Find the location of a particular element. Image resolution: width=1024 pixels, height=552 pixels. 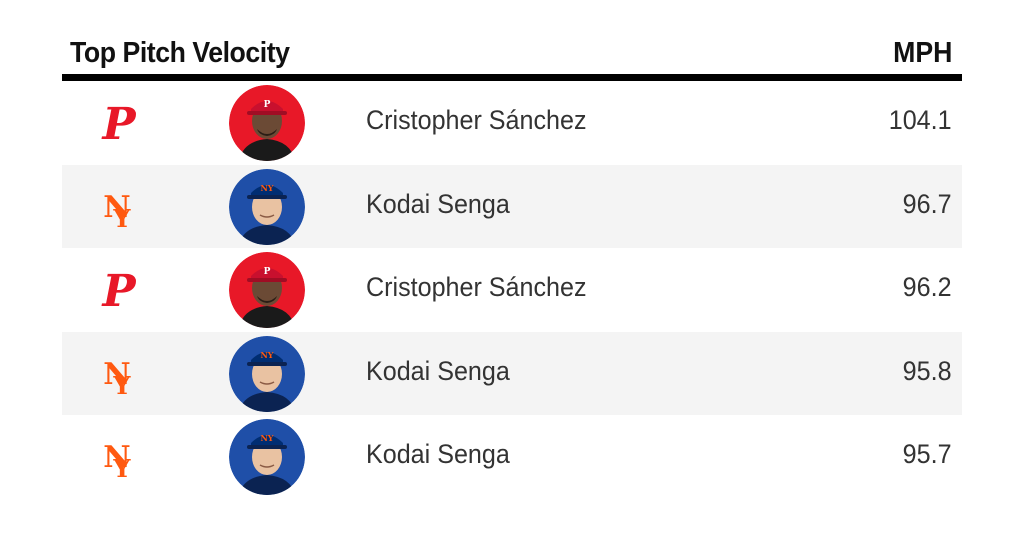

unit-column-header: MPH is located at coordinates (922, 53).